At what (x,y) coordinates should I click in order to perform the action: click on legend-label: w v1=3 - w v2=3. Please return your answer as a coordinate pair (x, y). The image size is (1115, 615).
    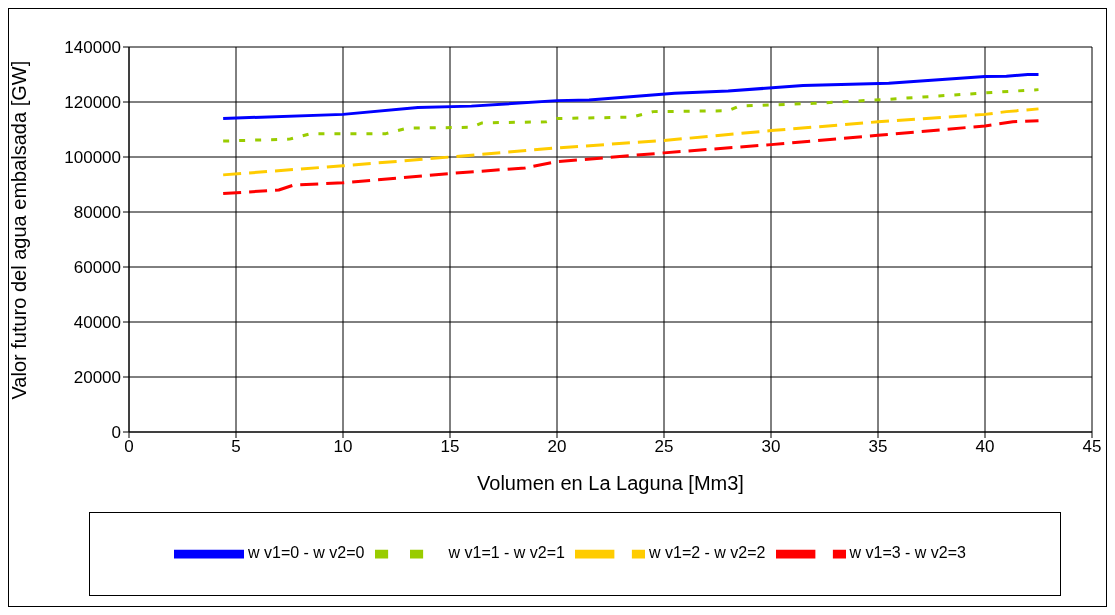
    Looking at the image, I should click on (907, 553).